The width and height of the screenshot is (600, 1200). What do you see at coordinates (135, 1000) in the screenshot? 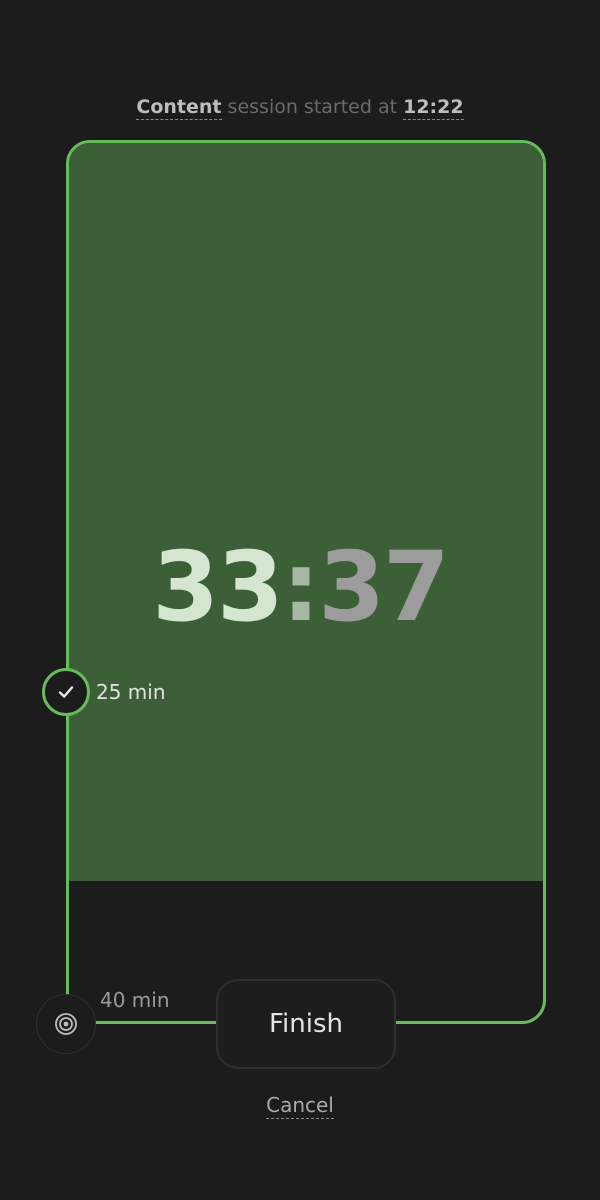
I see `milestone-goal-label: 40 min` at bounding box center [135, 1000].